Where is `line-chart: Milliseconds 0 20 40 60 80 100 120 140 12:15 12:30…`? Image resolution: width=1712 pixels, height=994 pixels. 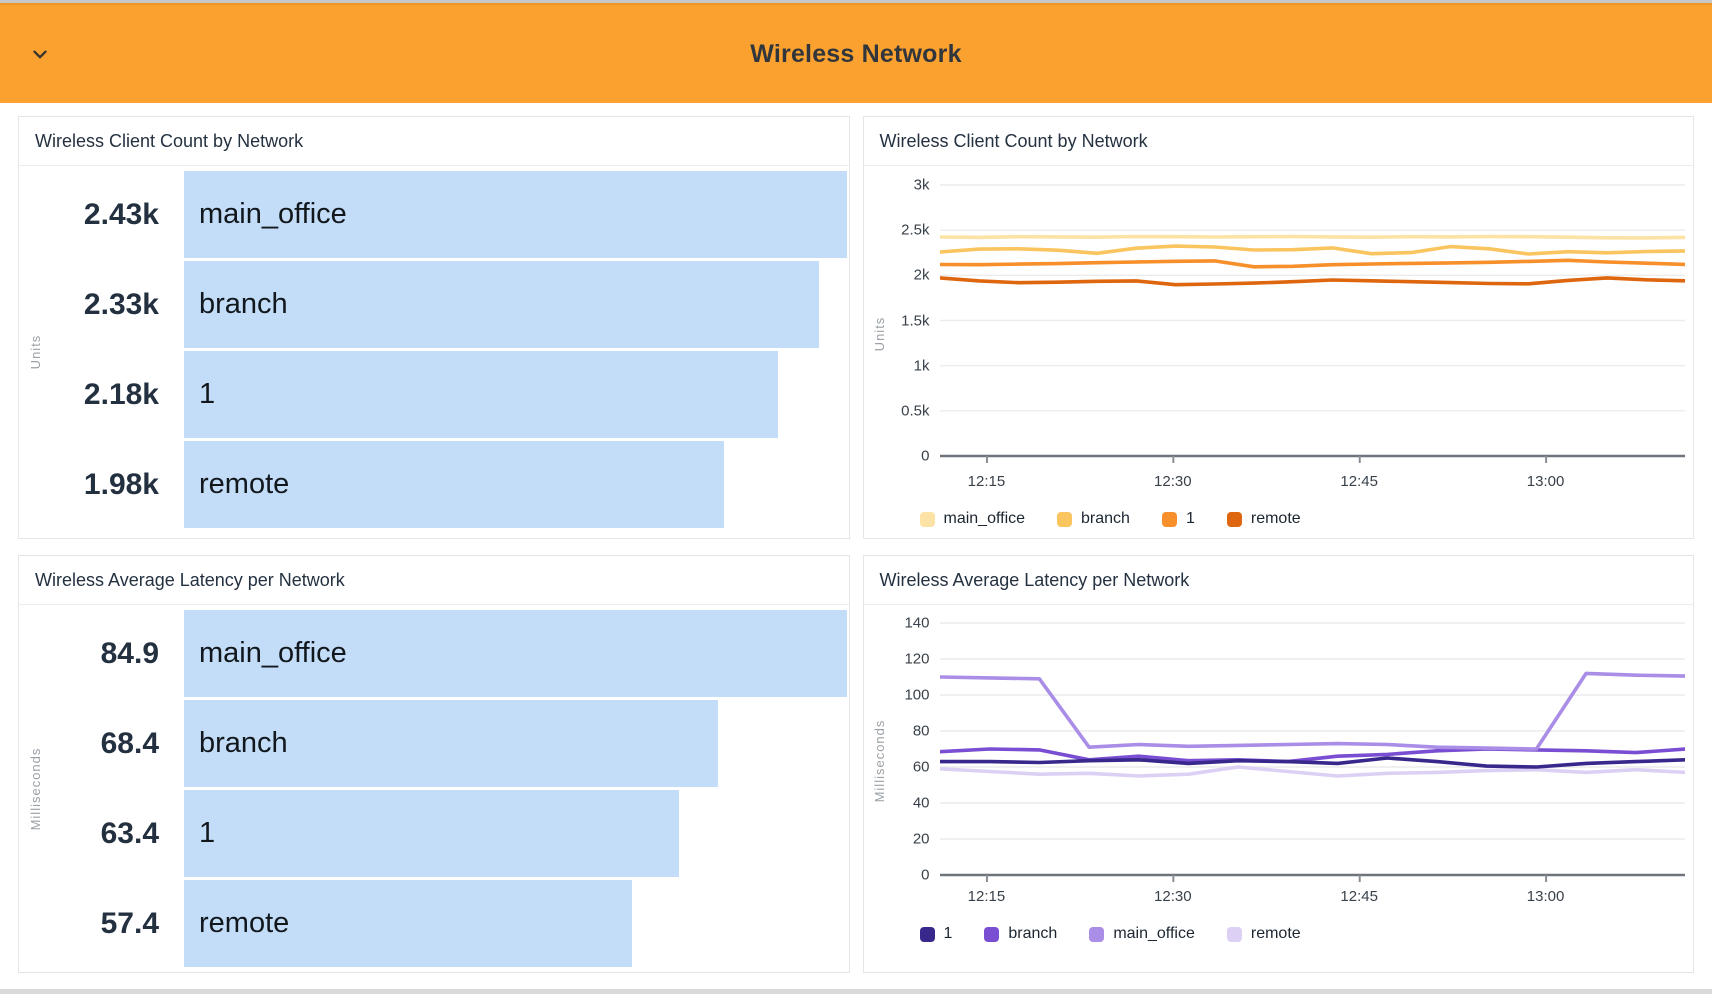
line-chart: Milliseconds 0 20 40 60 80 100 120 140 12:15 12:30… is located at coordinates (1279, 758).